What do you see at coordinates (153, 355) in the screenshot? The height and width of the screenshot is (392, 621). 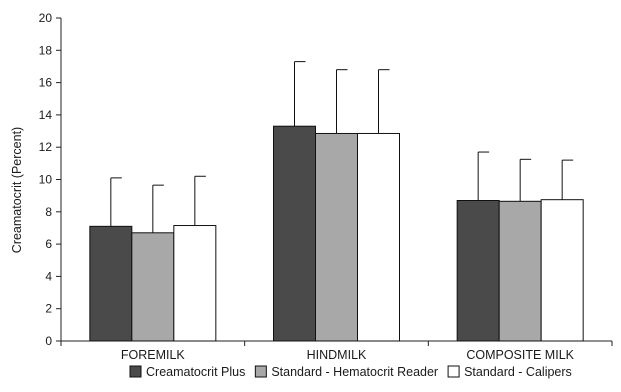 I see `x-category-label: FOREMILK` at bounding box center [153, 355].